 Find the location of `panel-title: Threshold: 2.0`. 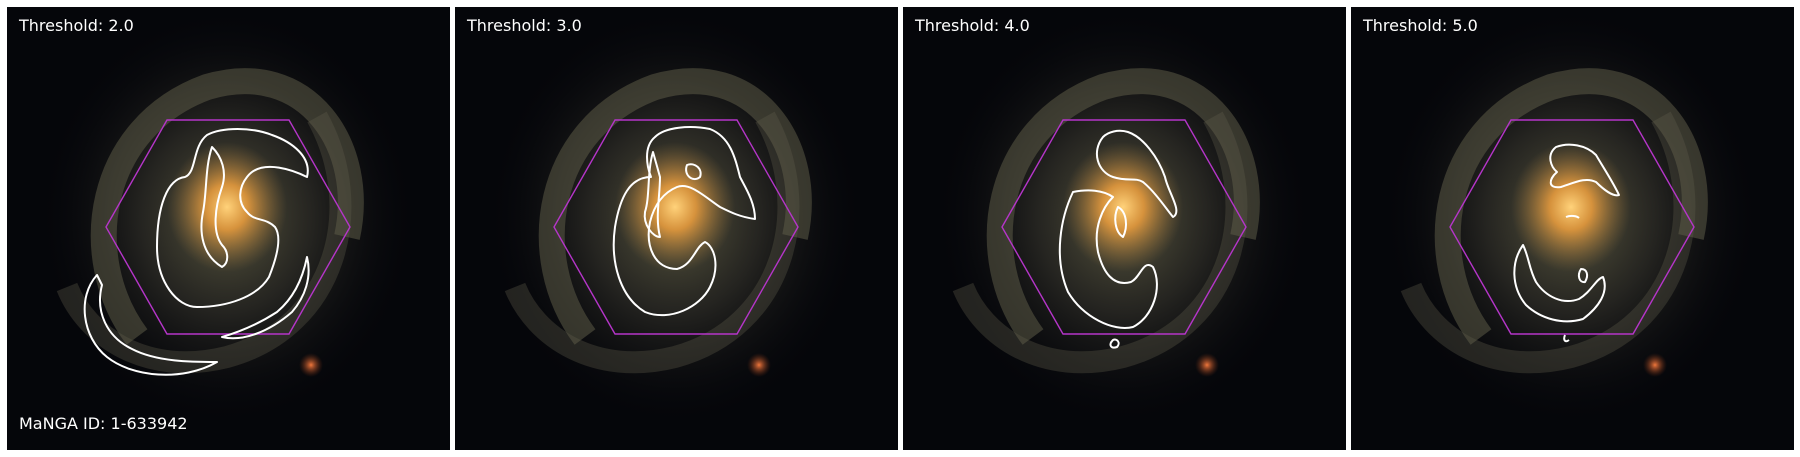

panel-title: Threshold: 2.0 is located at coordinates (76, 25).